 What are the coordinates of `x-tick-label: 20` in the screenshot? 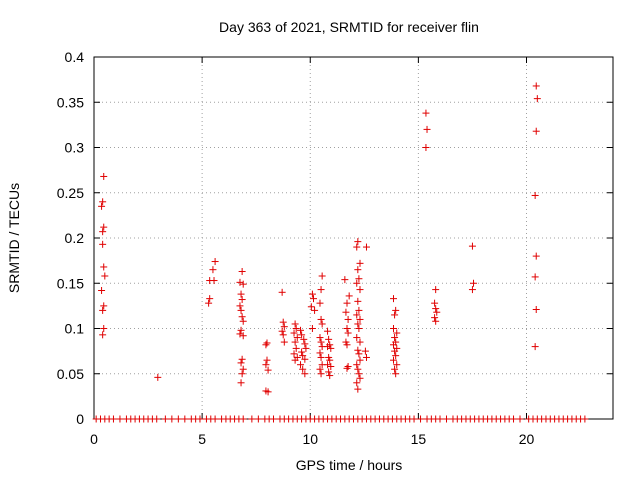 It's located at (527, 439).